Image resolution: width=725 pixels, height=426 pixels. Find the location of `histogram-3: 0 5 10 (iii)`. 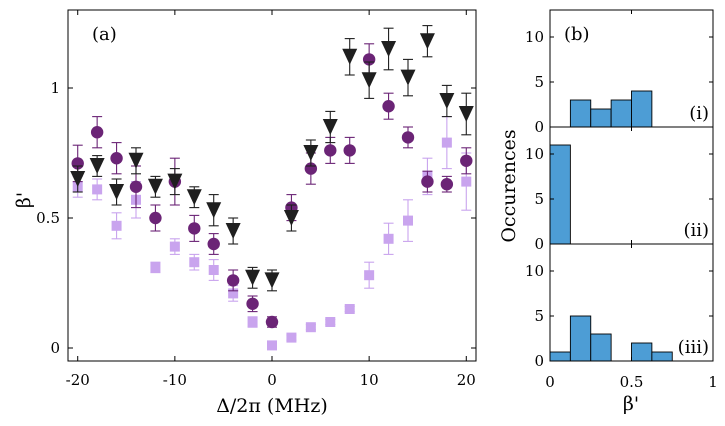

histogram-3: 0 5 10 (iii) is located at coordinates (619, 307).